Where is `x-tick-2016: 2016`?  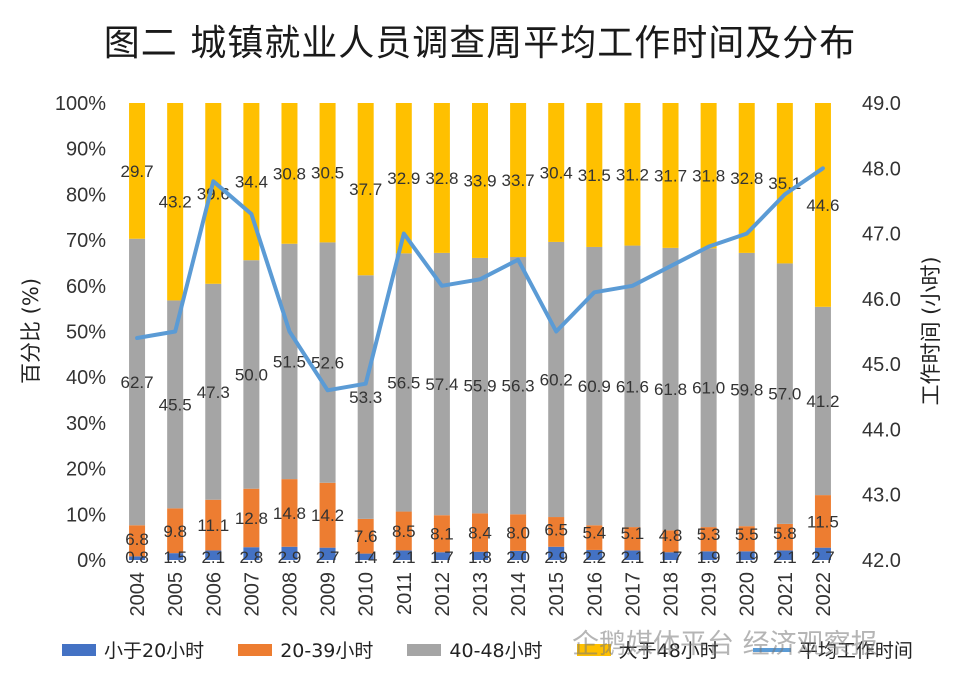
x-tick-2016: 2016 is located at coordinates (595, 594).